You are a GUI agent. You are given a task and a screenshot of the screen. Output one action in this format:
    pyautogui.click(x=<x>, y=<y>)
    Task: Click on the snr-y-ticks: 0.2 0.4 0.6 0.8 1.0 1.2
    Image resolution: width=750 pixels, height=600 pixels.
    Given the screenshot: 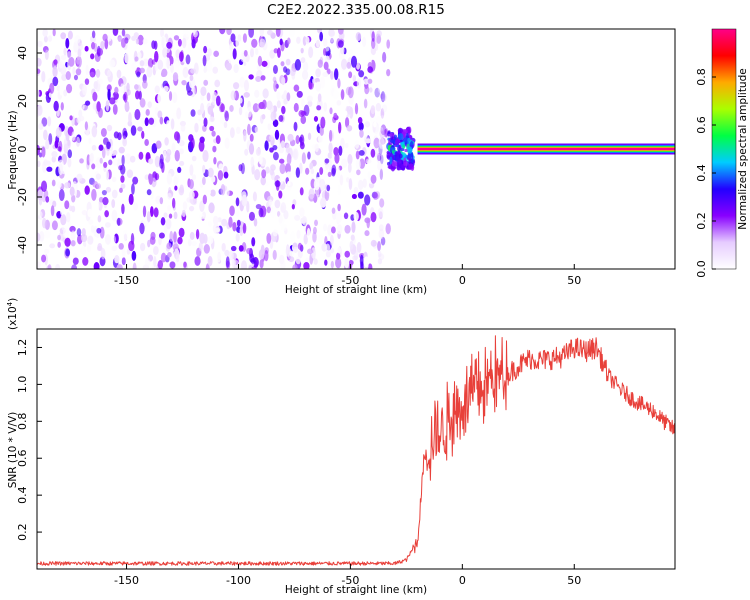 What is the action you would take?
    pyautogui.click(x=29, y=440)
    